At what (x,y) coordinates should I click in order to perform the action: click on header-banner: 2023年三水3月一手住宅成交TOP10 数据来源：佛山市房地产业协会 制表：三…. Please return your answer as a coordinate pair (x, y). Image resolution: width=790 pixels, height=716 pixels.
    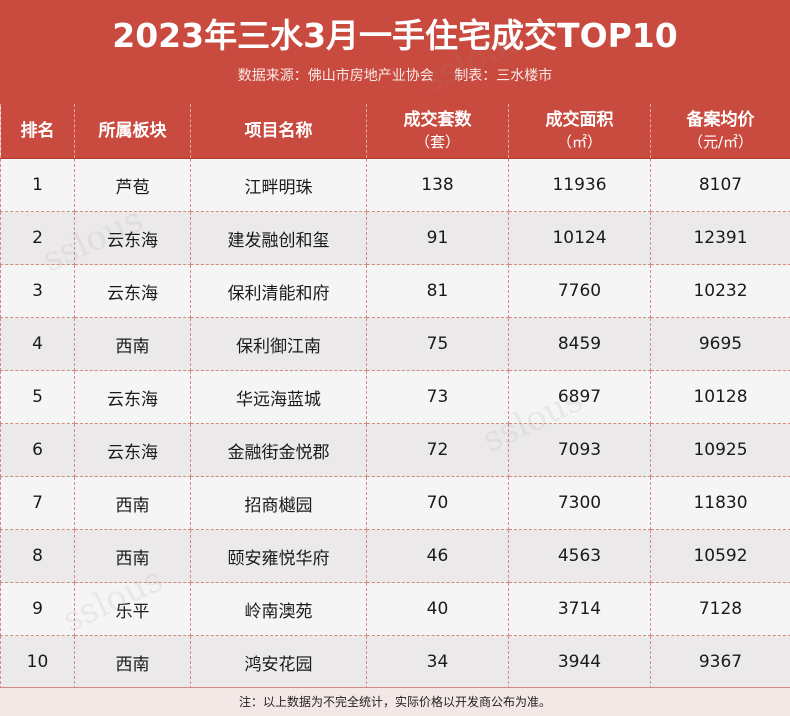
    Looking at the image, I should click on (395, 52).